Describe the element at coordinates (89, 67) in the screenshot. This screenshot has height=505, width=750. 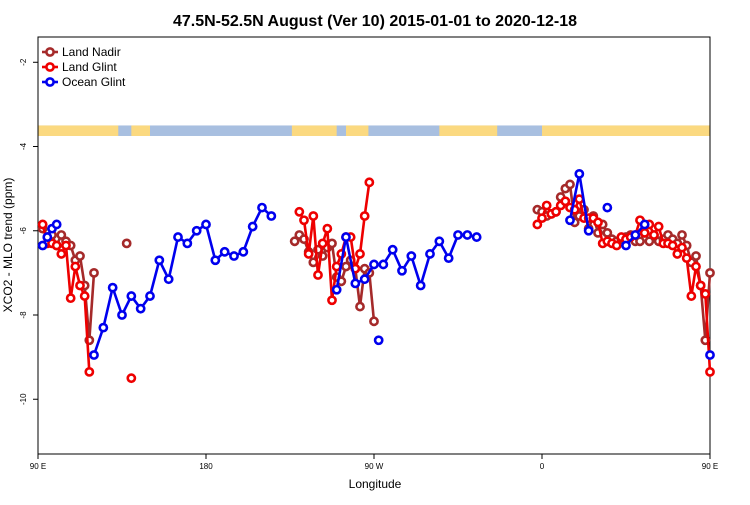
I see `legend-label: Land Glint` at that location.